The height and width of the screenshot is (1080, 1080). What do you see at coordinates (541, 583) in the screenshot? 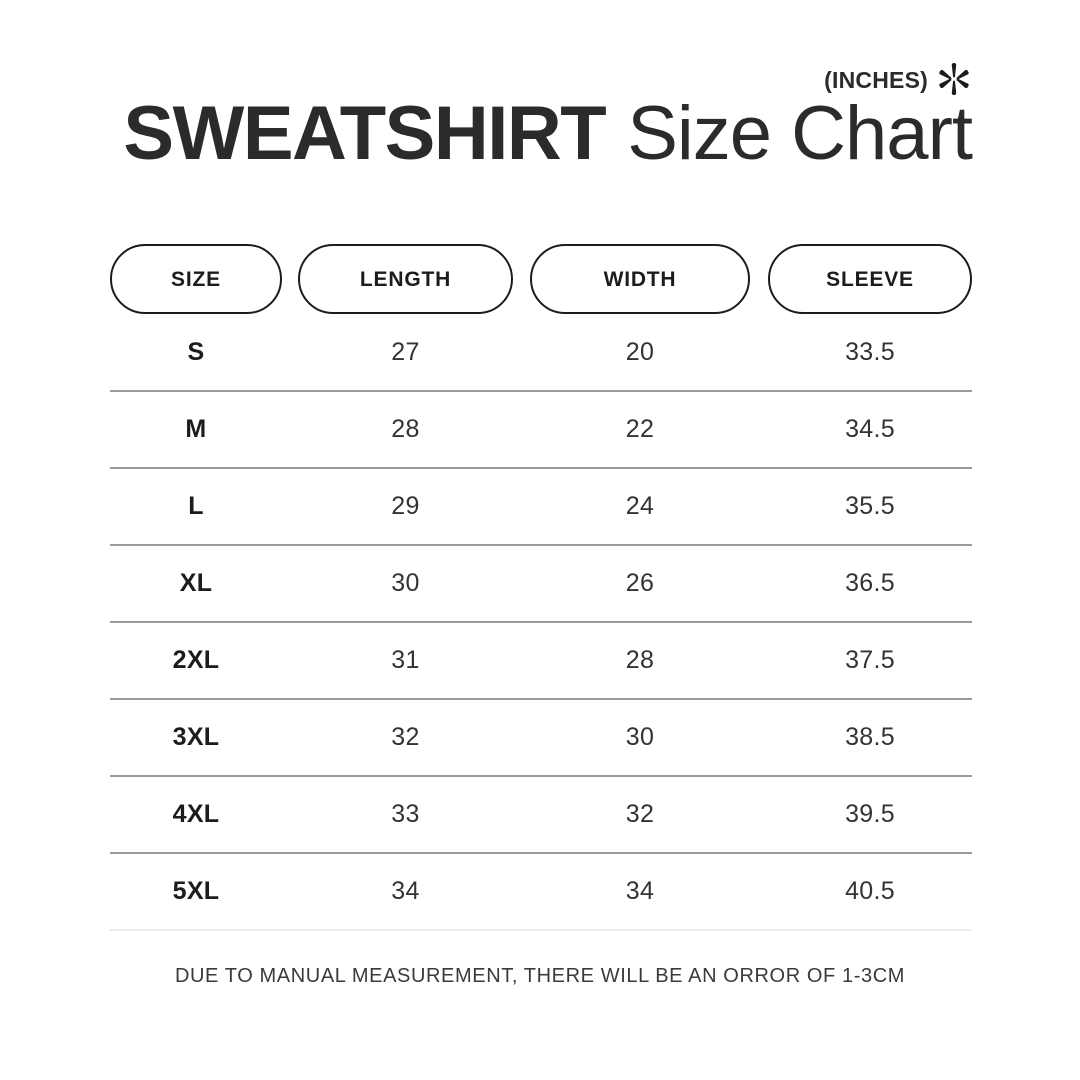
I see `table-row: XL 30 26 36.5` at bounding box center [541, 583].